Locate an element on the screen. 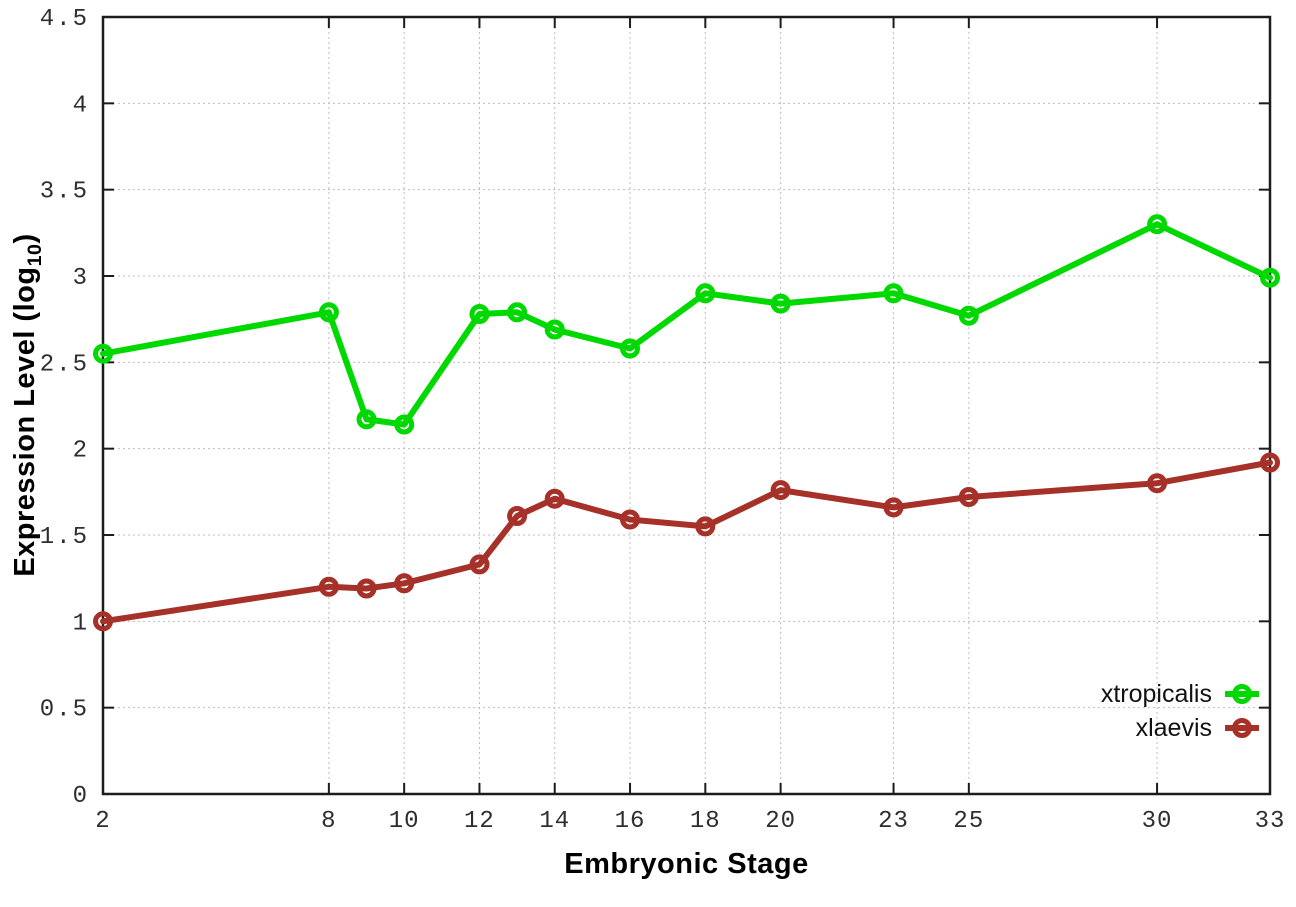 The height and width of the screenshot is (907, 1296). y-tick-label: 1.5 is located at coordinates (64, 537).